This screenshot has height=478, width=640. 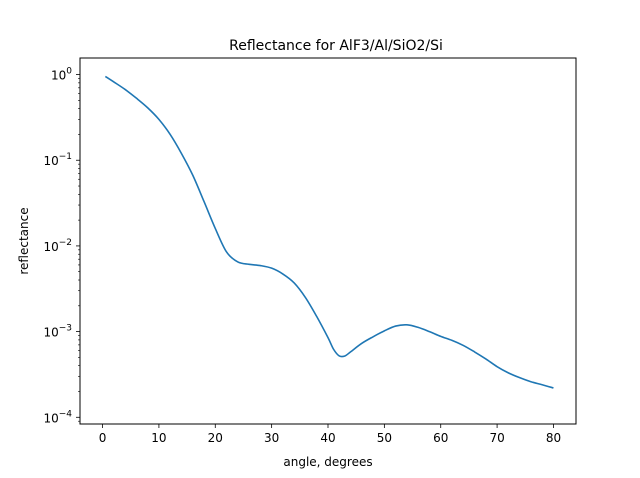 I want to click on y-tick-label: 10⁰, so click(x=61, y=75).